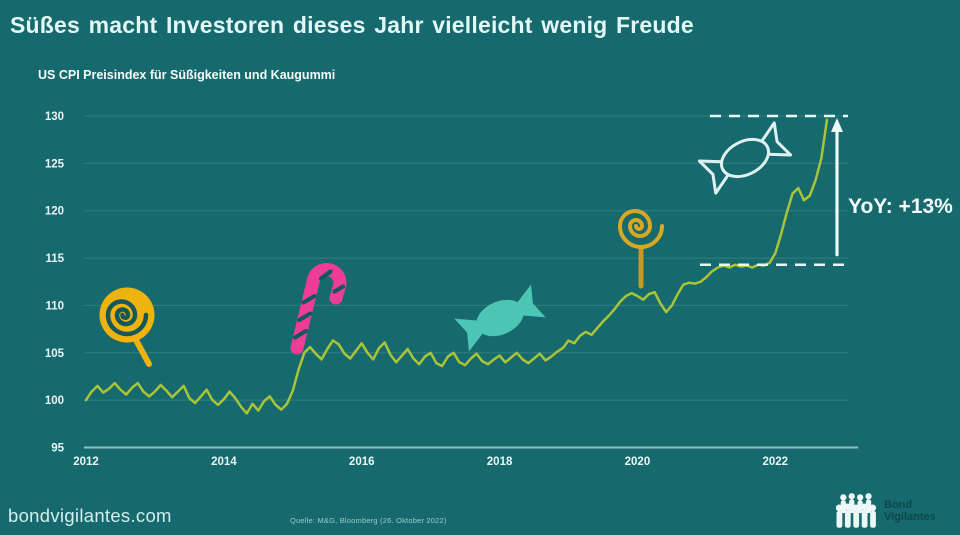 Image resolution: width=960 pixels, height=535 pixels. I want to click on wrapped-candy-outline-icon, so click(745, 158).